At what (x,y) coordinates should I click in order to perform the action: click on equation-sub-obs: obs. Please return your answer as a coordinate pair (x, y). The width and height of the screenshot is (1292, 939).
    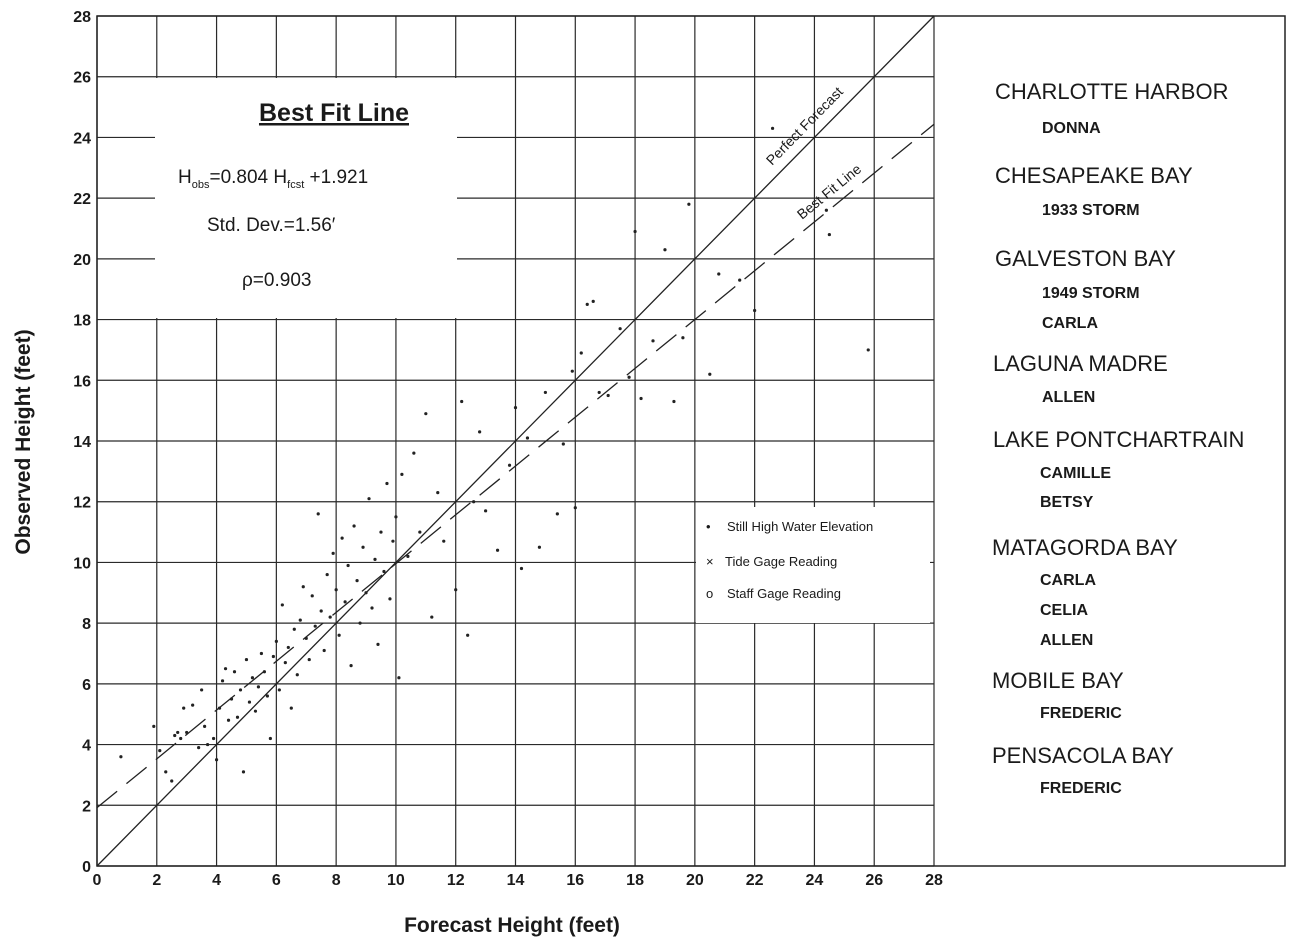
    Looking at the image, I should click on (201, 185).